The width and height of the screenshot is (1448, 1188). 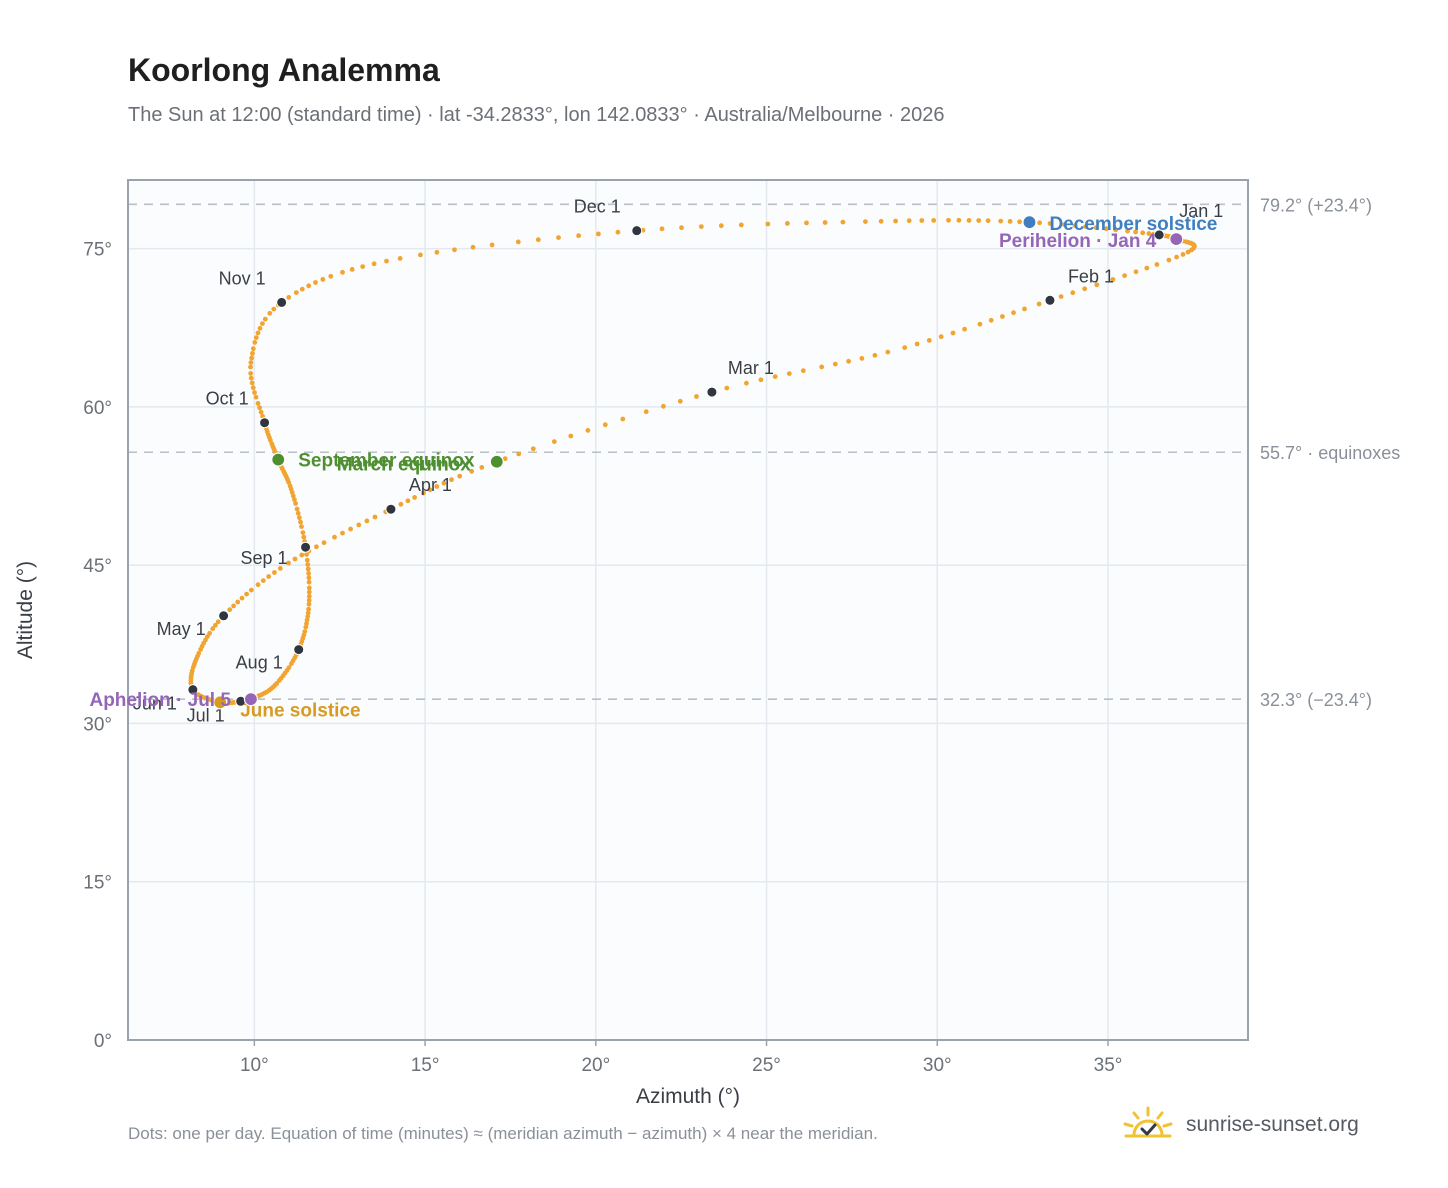 What do you see at coordinates (1272, 1124) in the screenshot?
I see `brand-name: sunrise-sunset.org` at bounding box center [1272, 1124].